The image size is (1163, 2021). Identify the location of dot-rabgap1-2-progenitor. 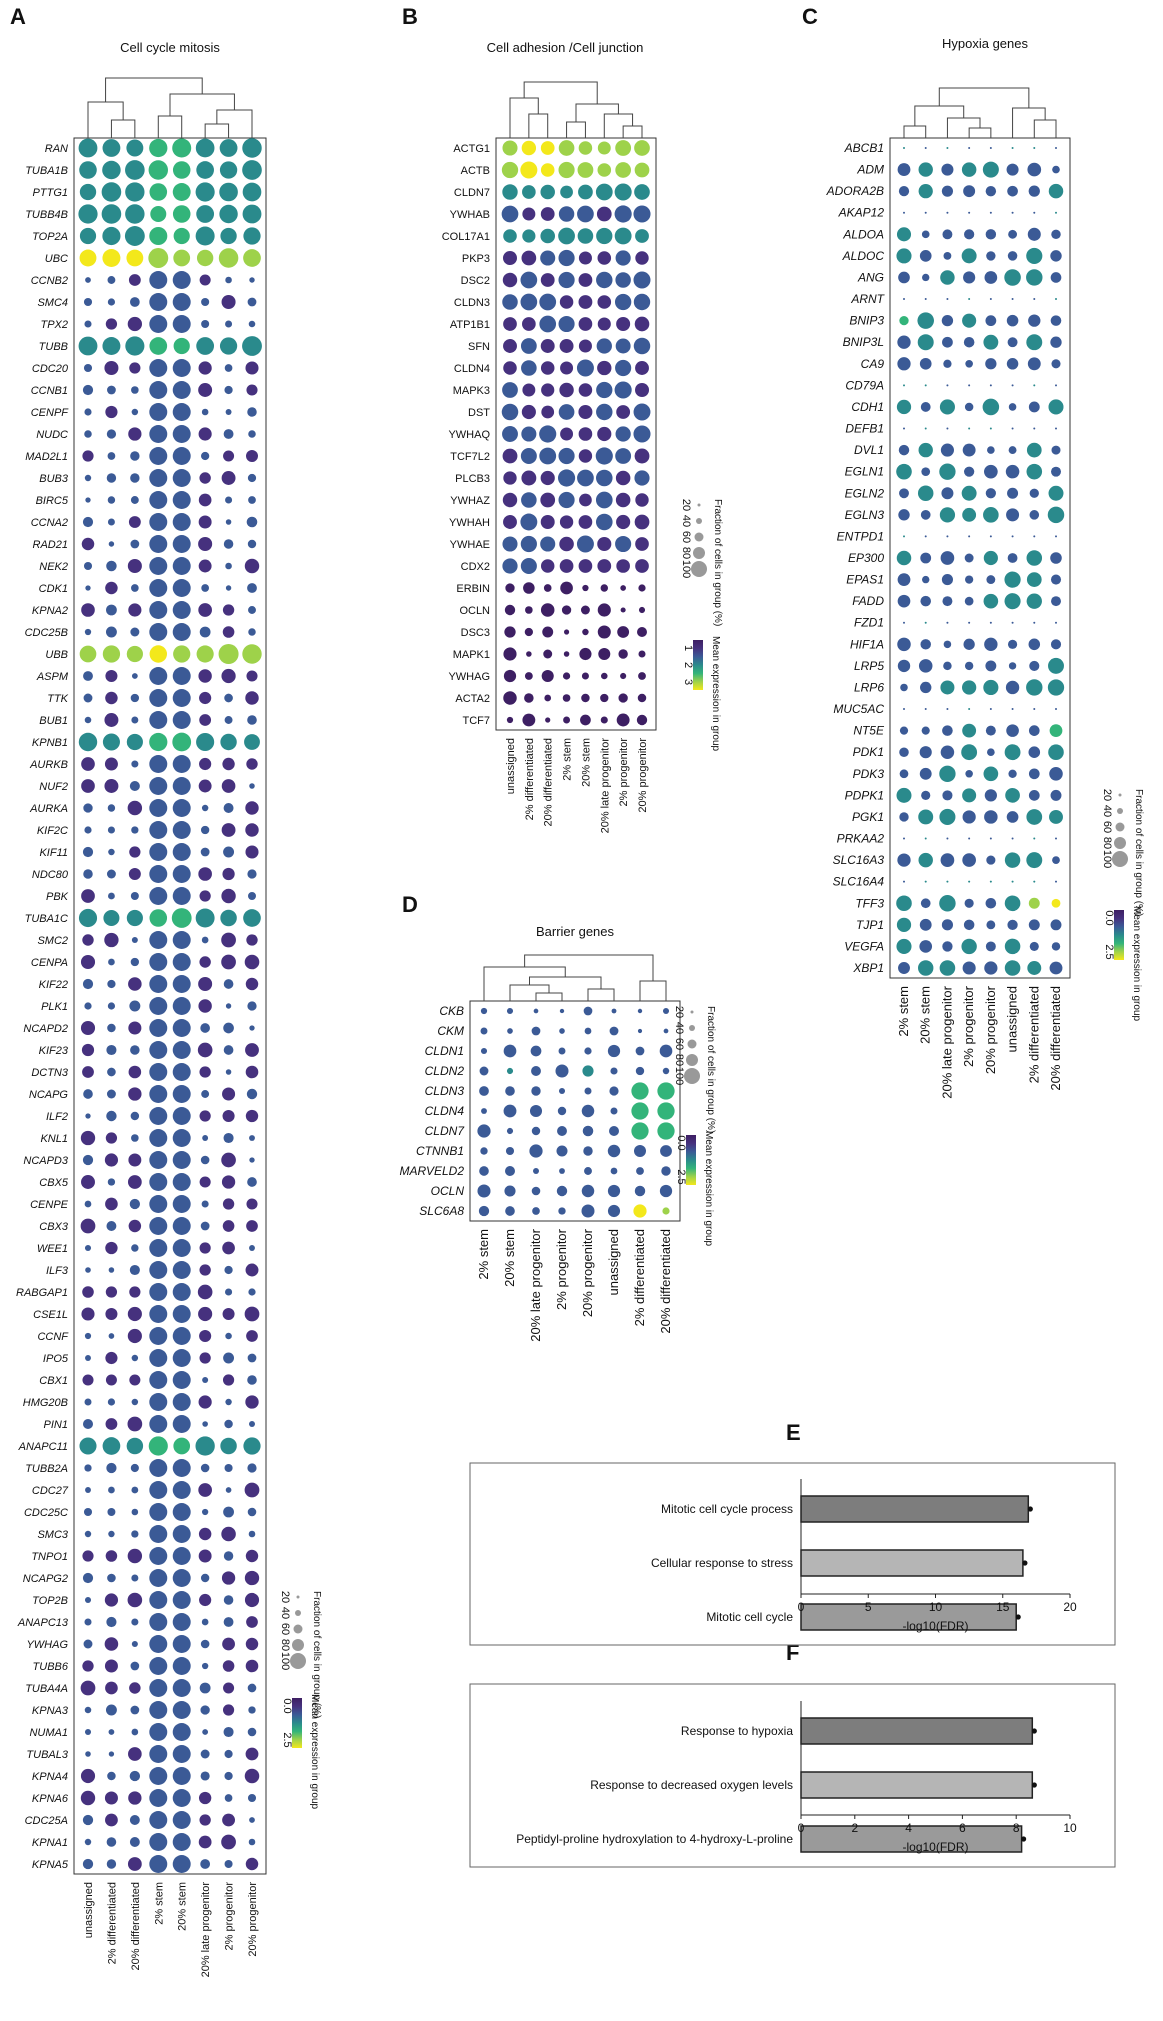
(229, 1292).